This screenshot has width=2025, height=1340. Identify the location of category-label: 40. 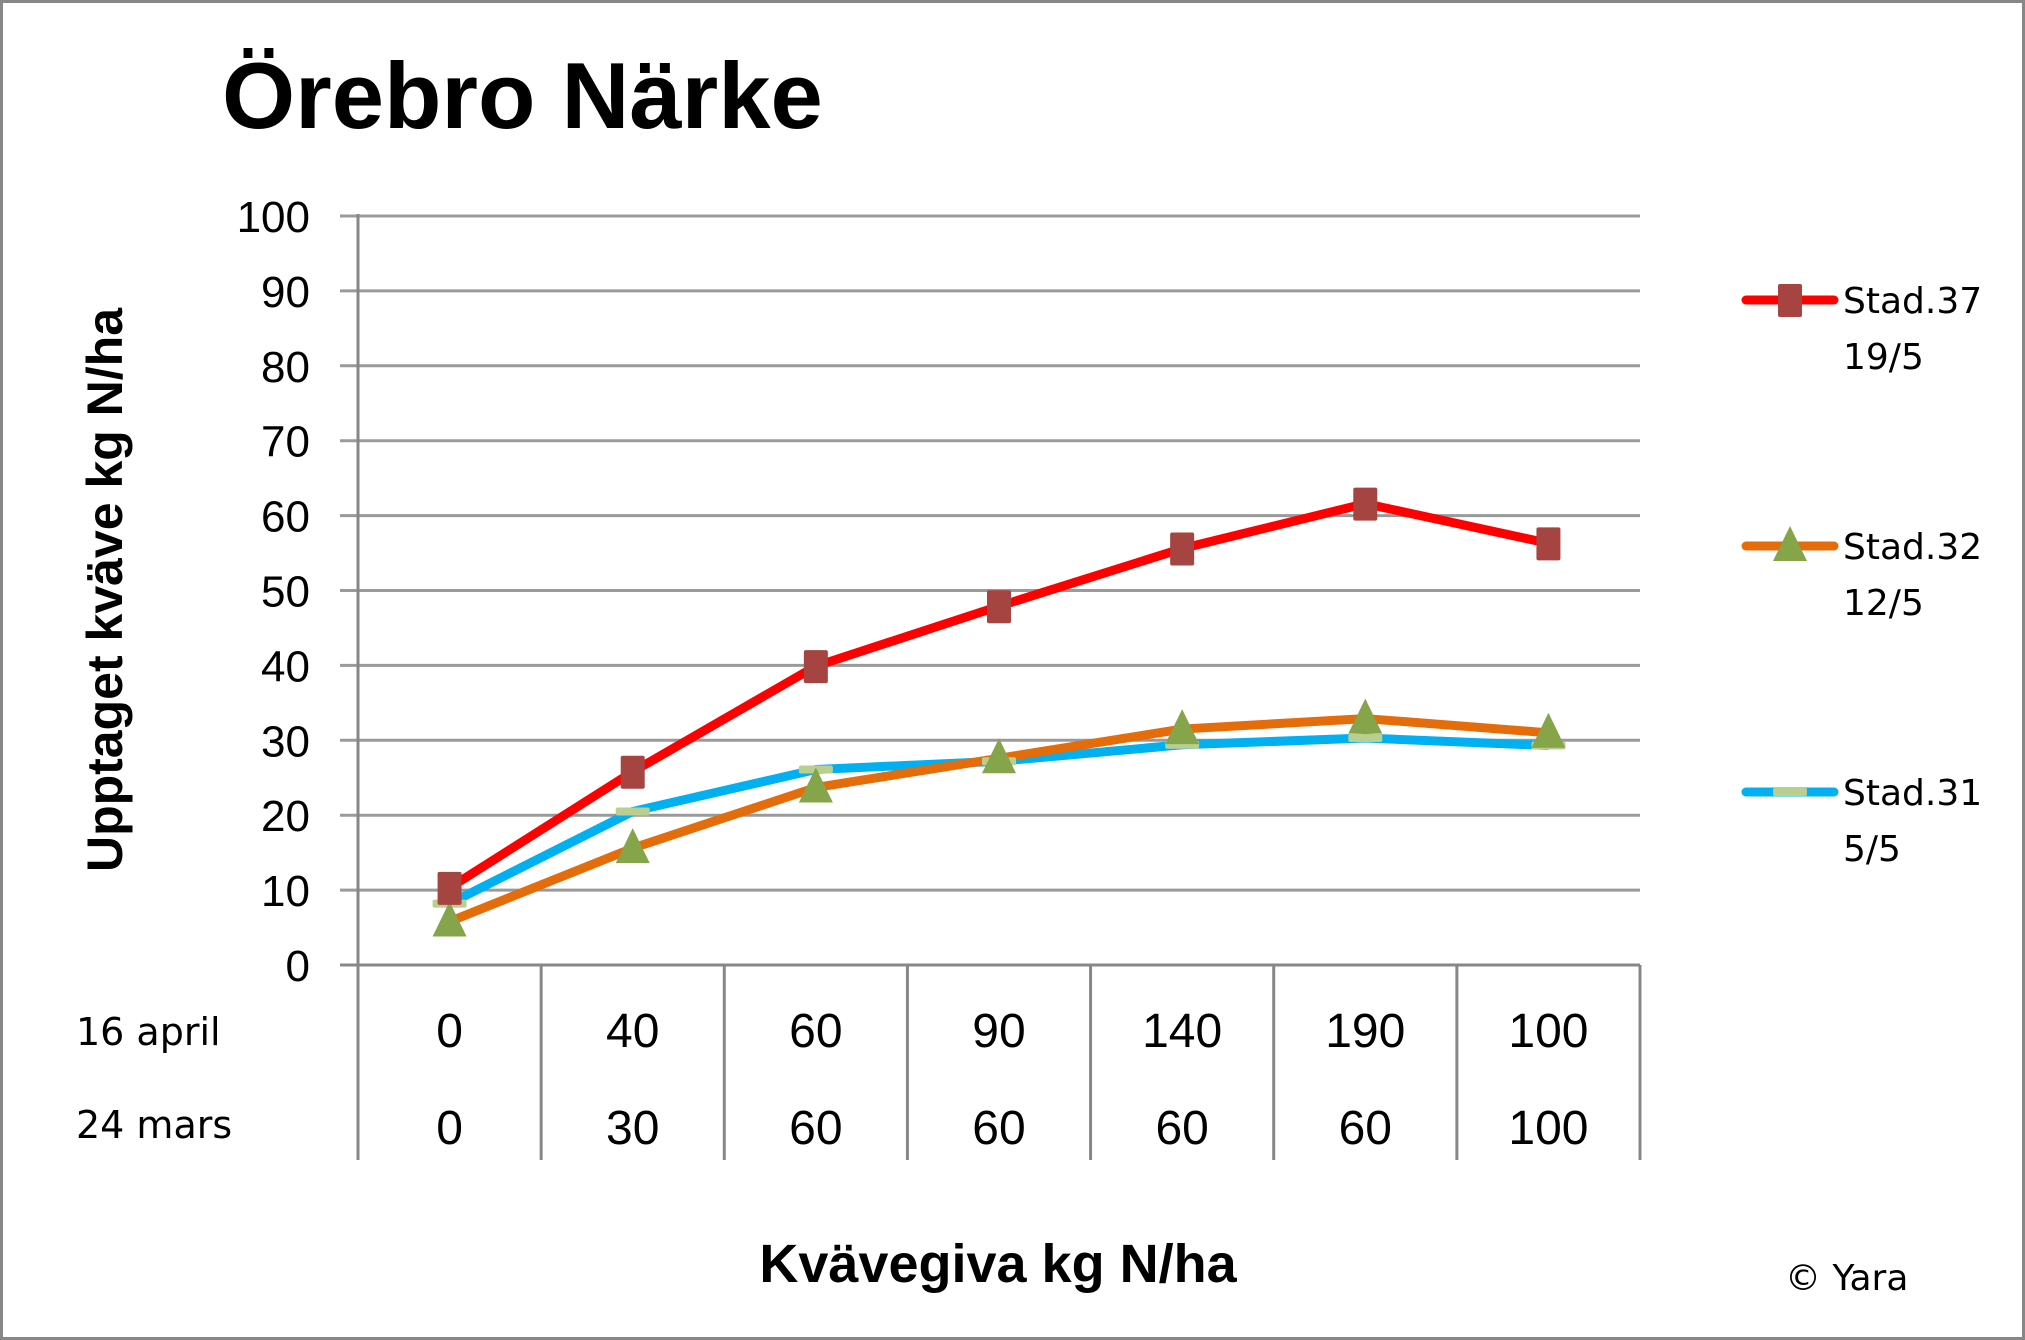
(632, 1031).